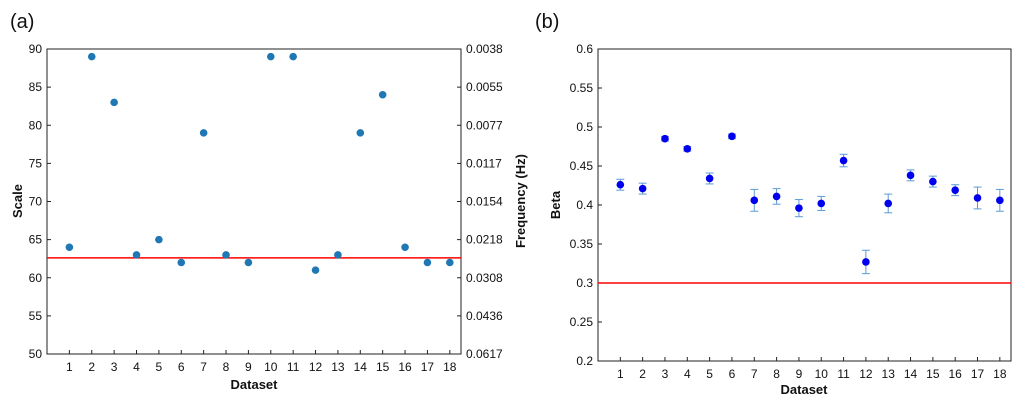 The height and width of the screenshot is (398, 1014). Describe the element at coordinates (36, 354) in the screenshot. I see `y-tick-label: 50` at that location.